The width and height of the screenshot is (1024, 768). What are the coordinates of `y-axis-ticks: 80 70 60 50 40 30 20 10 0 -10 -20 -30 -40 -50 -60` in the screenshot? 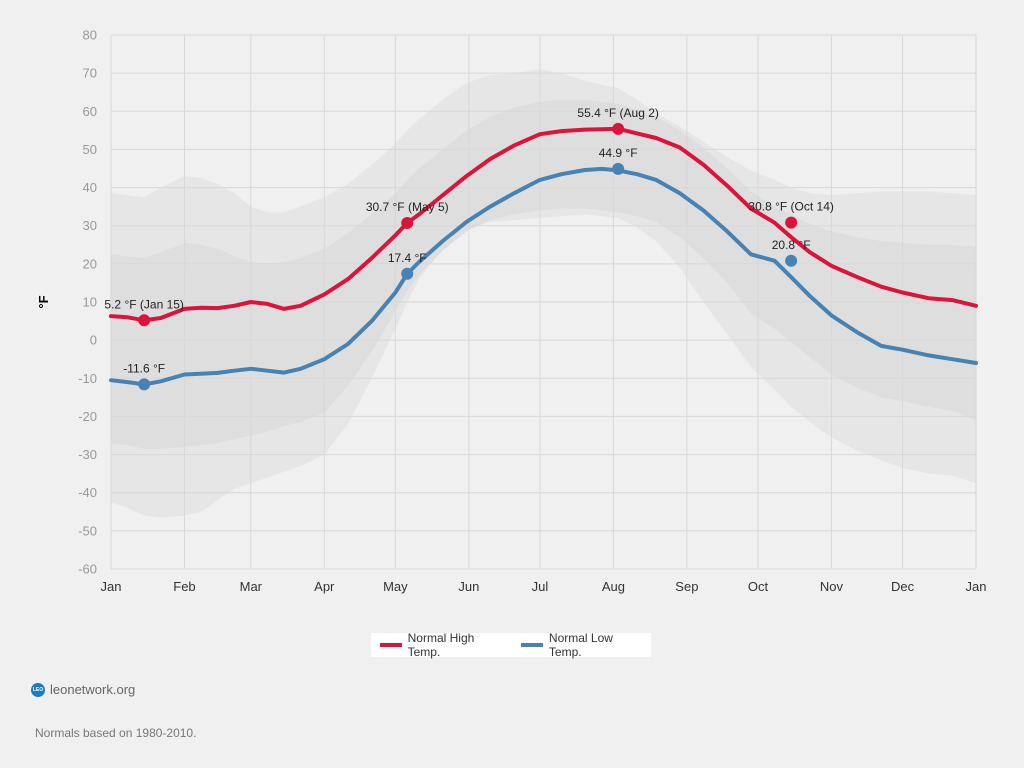 It's located at (87, 302).